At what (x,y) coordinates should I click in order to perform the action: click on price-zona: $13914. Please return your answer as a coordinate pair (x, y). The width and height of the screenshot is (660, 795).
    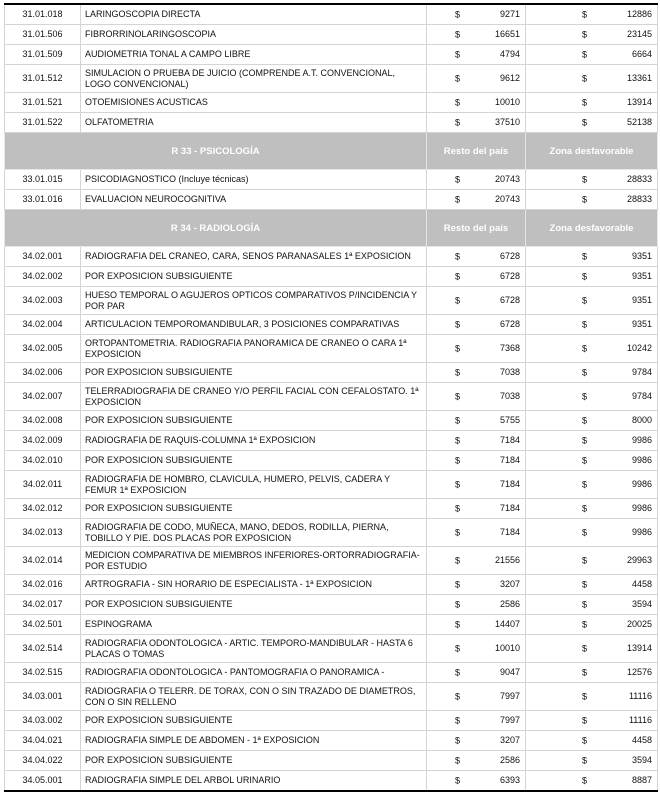
    Looking at the image, I should click on (591, 648).